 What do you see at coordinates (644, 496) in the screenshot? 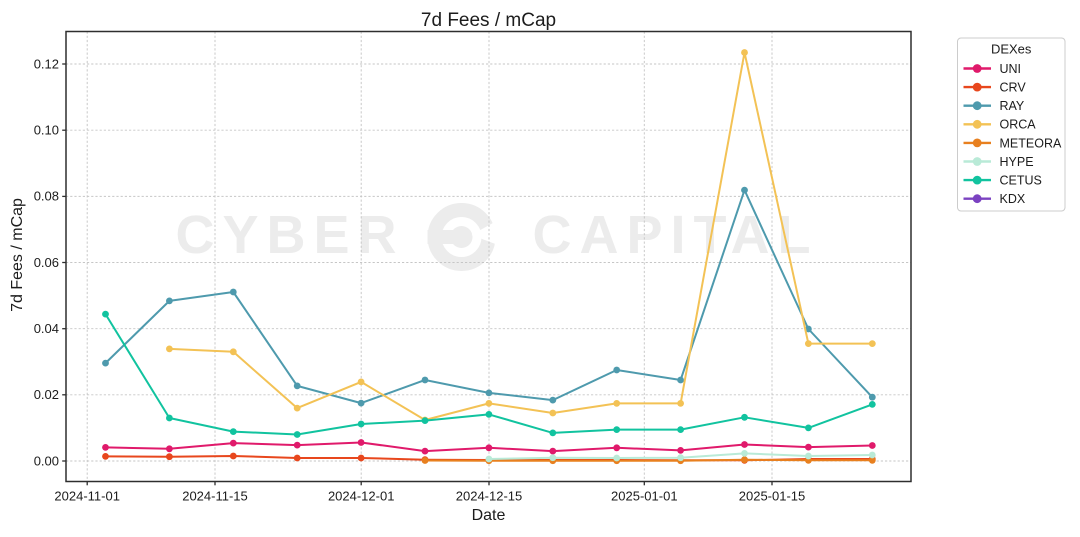
I see `svg-text: 2025-01-01` at bounding box center [644, 496].